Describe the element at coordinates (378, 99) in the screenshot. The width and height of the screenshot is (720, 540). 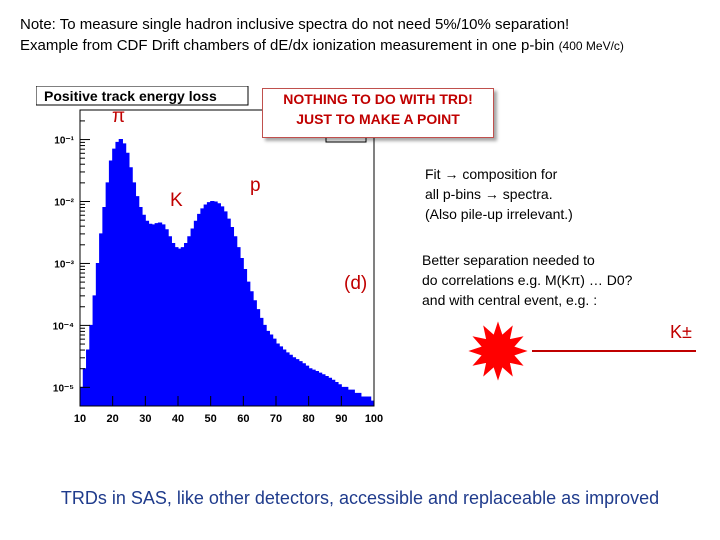
I see `callout-line-1: NOTHING TO DO WITH TRD!` at that location.